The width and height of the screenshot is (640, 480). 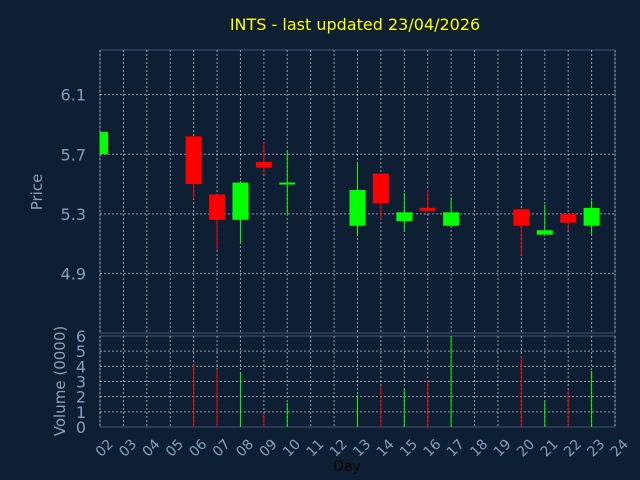 I want to click on x-tick-label: 08, so click(x=245, y=448).